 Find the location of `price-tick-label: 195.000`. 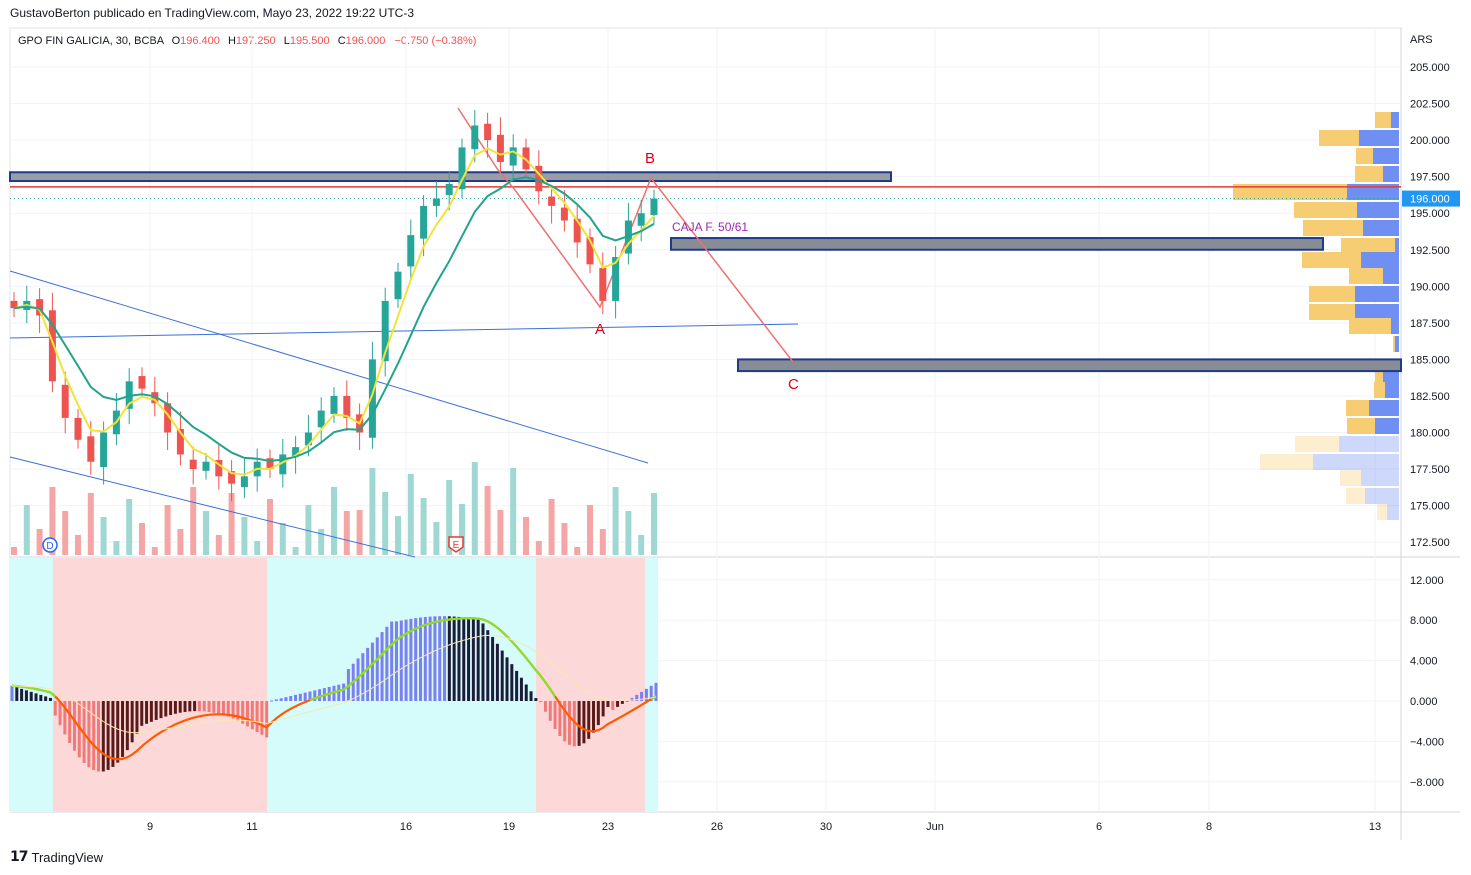

price-tick-label: 195.000 is located at coordinates (1430, 214).